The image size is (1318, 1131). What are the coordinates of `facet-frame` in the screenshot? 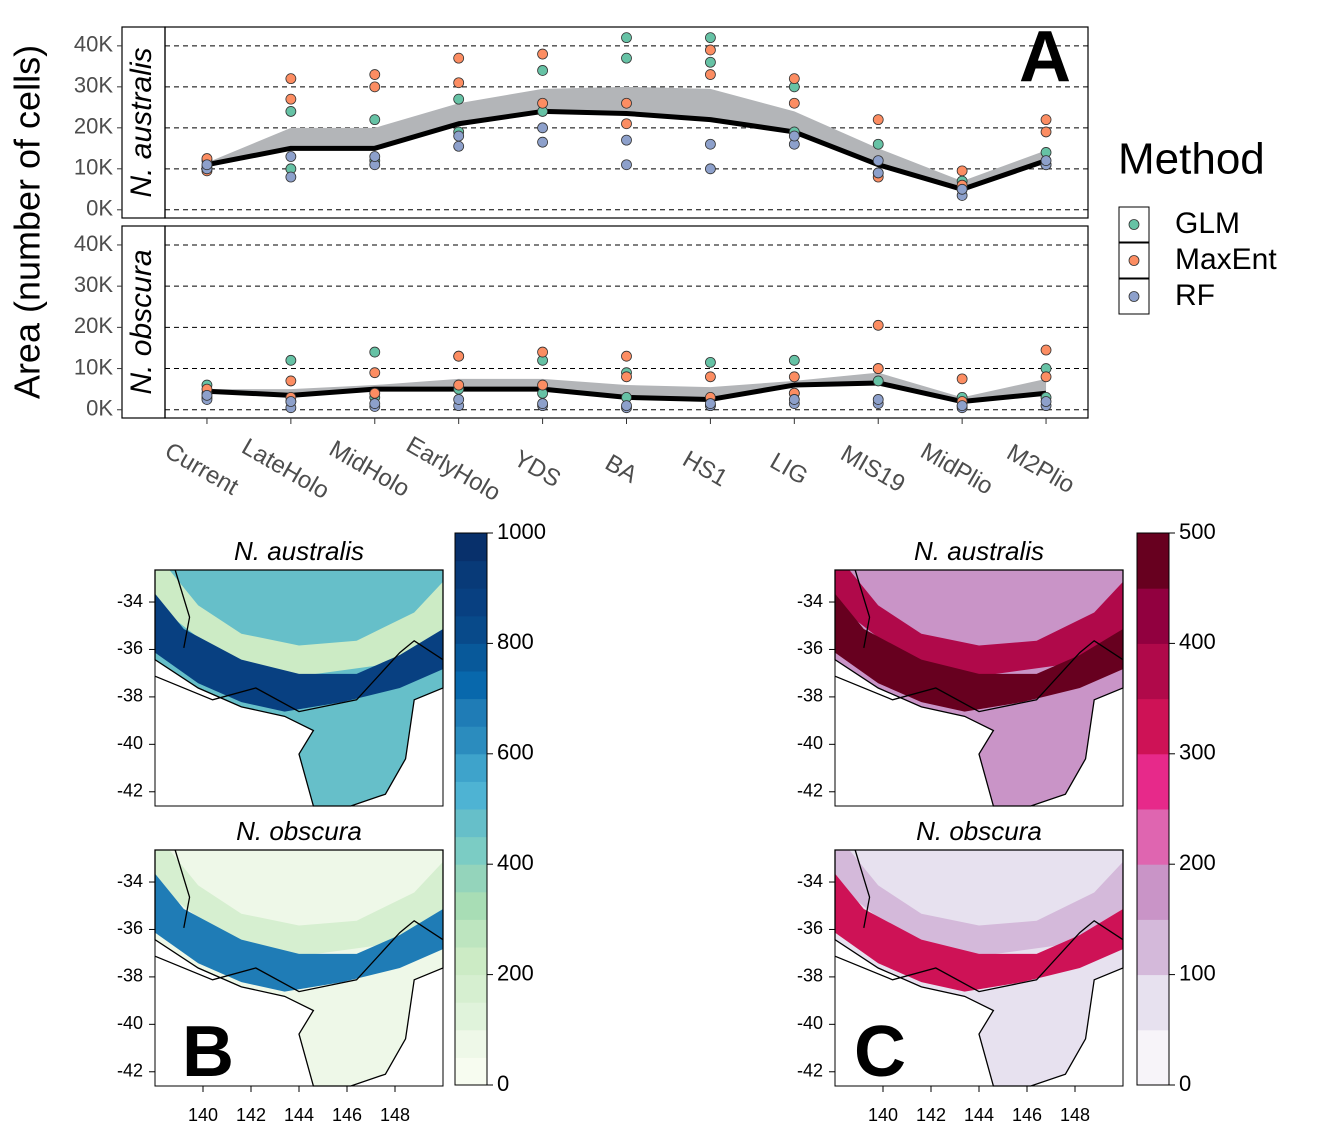 It's located at (626, 122).